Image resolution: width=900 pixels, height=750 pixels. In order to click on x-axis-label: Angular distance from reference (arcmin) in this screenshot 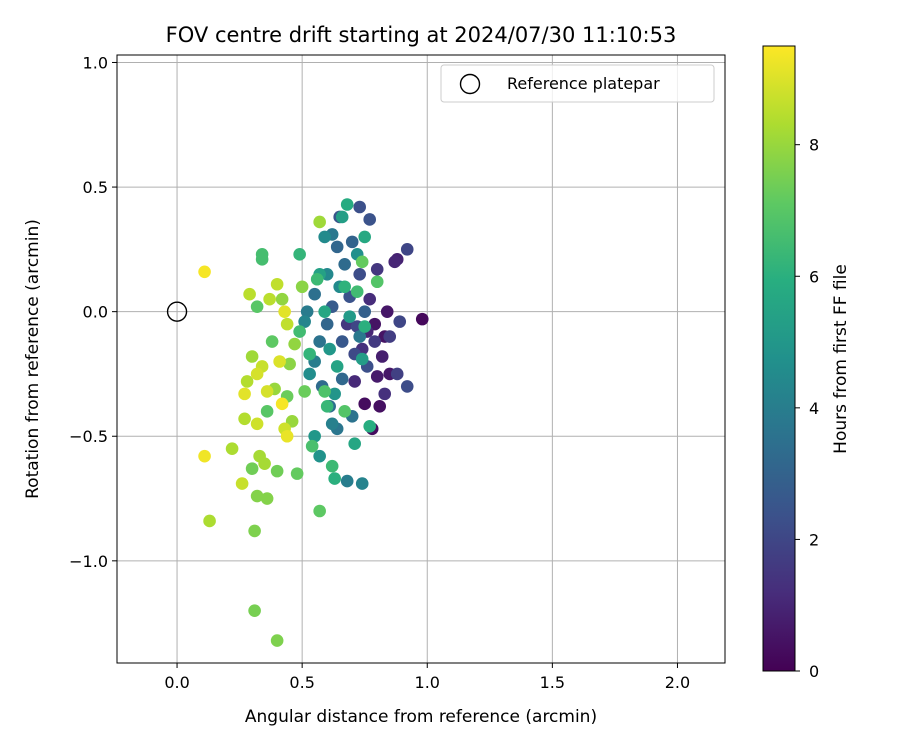, I will do `click(421, 717)`.